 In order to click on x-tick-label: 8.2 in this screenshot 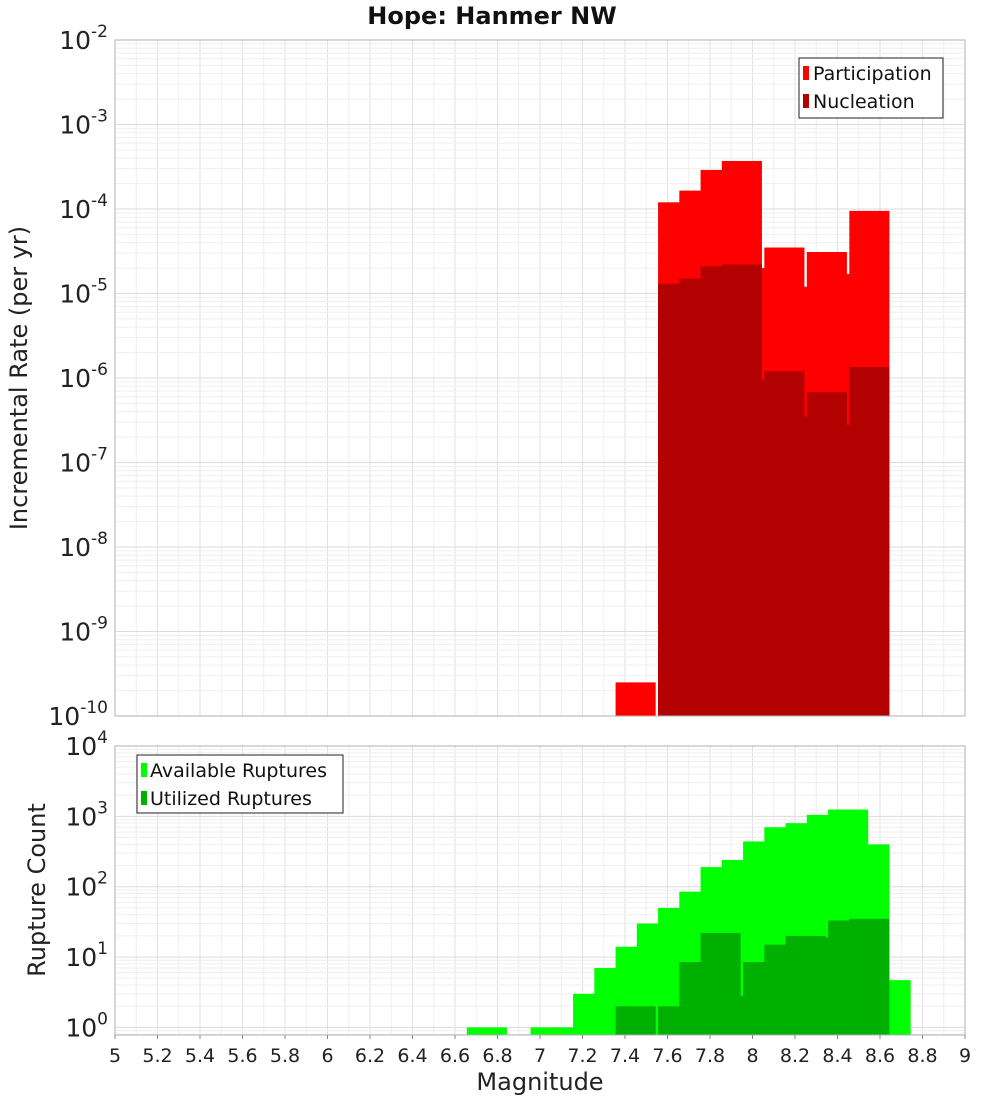, I will do `click(795, 1056)`.